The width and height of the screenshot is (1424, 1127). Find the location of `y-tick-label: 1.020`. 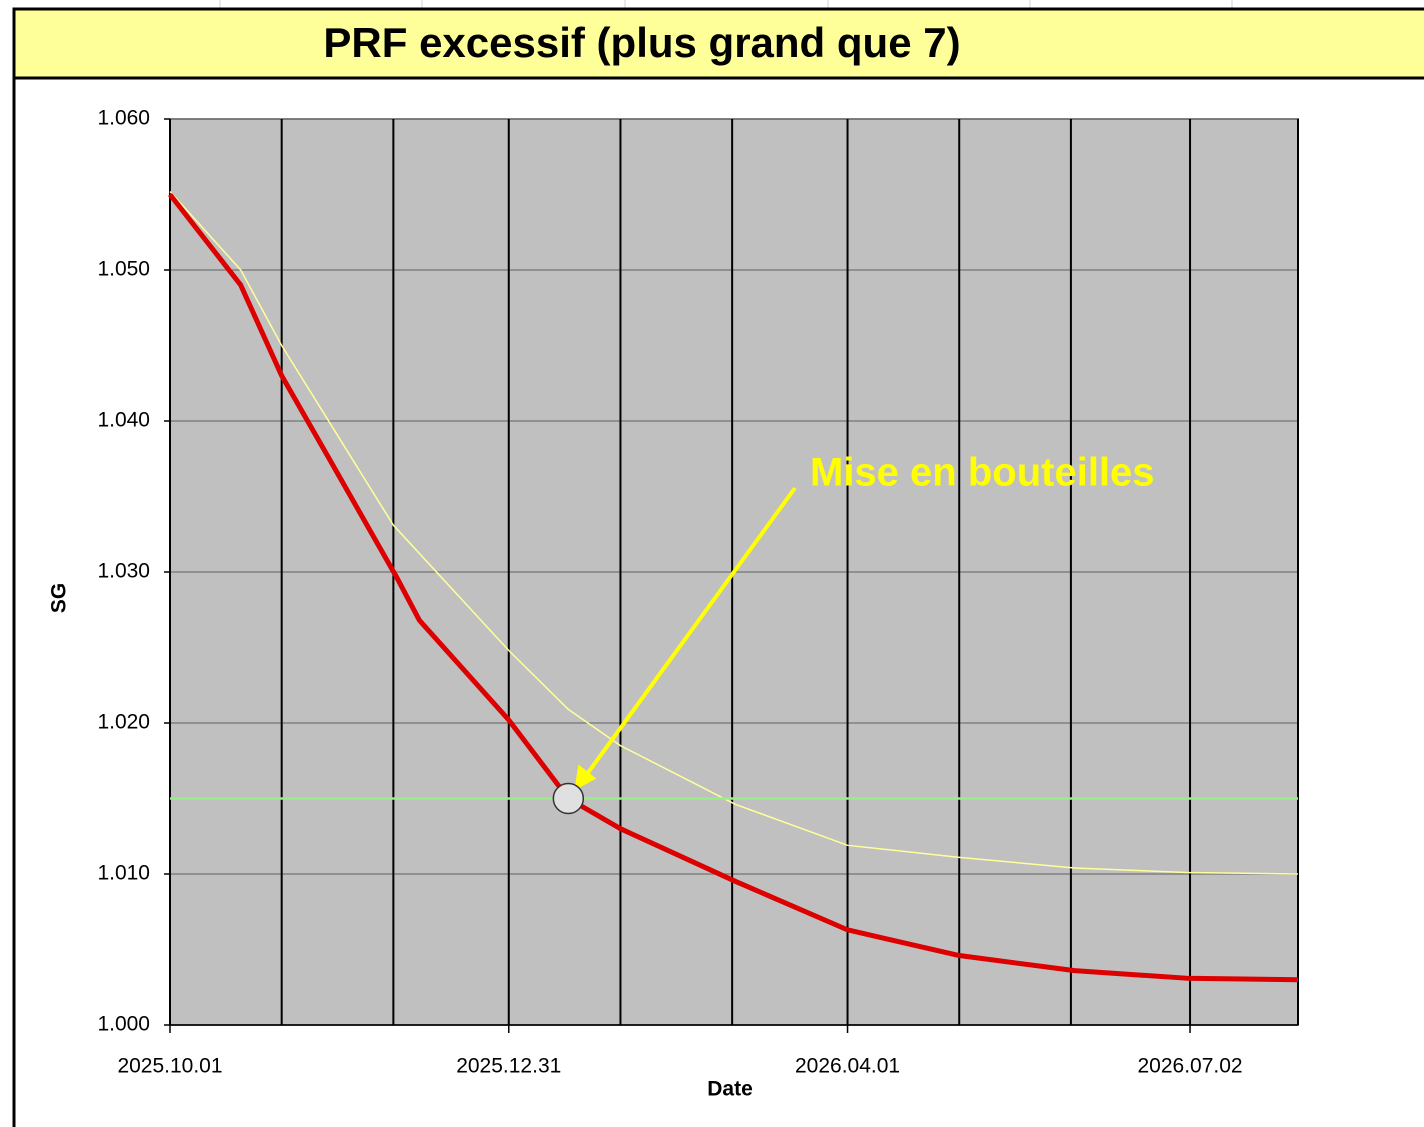

y-tick-label: 1.020 is located at coordinates (123, 722).